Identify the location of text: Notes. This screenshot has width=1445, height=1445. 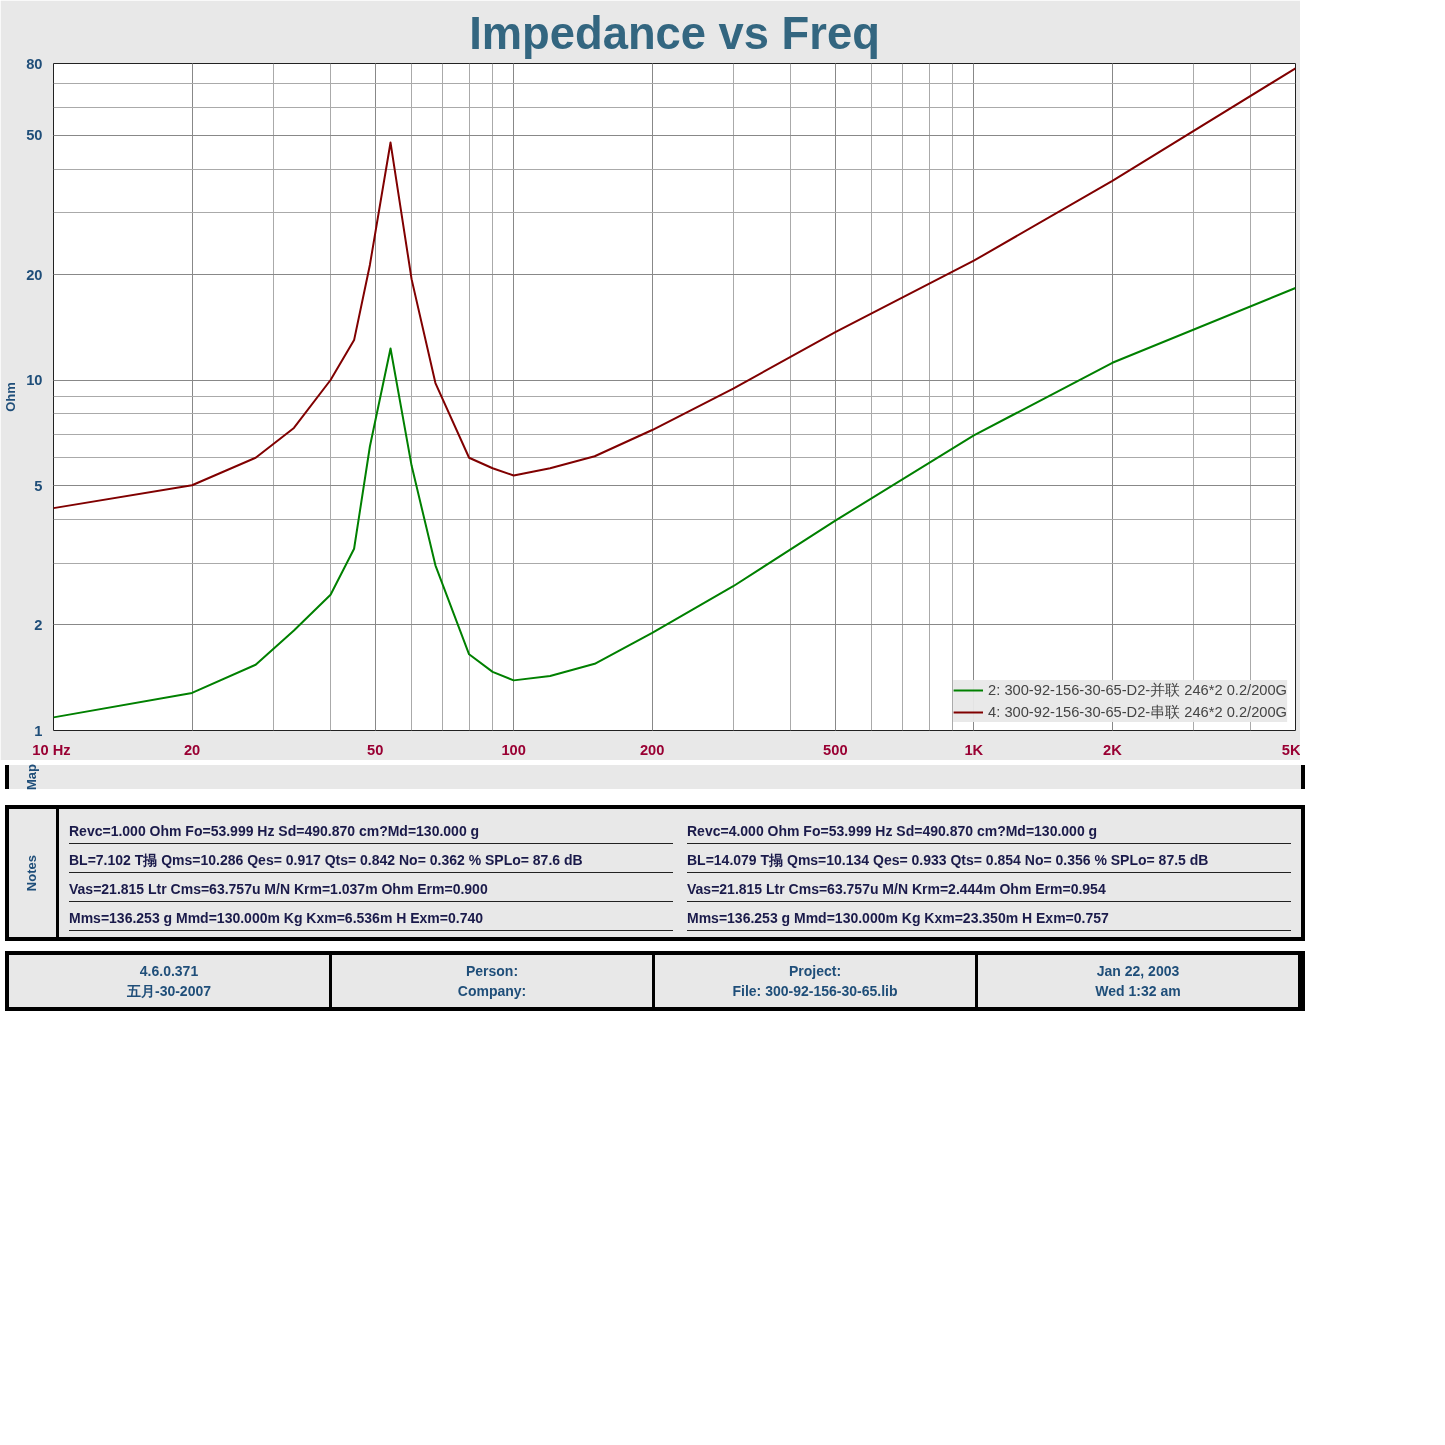
(32, 873).